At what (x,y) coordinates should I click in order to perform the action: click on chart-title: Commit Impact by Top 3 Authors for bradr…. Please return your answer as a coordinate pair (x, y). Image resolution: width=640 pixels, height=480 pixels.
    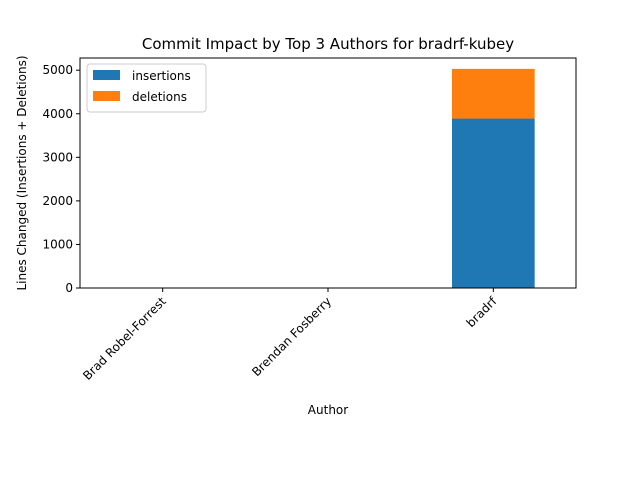
    Looking at the image, I should click on (328, 44).